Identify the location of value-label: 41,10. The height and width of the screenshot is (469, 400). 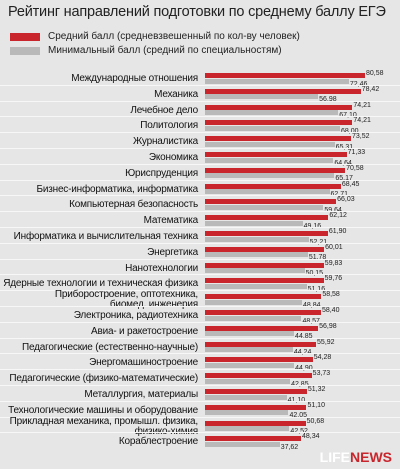
(297, 400).